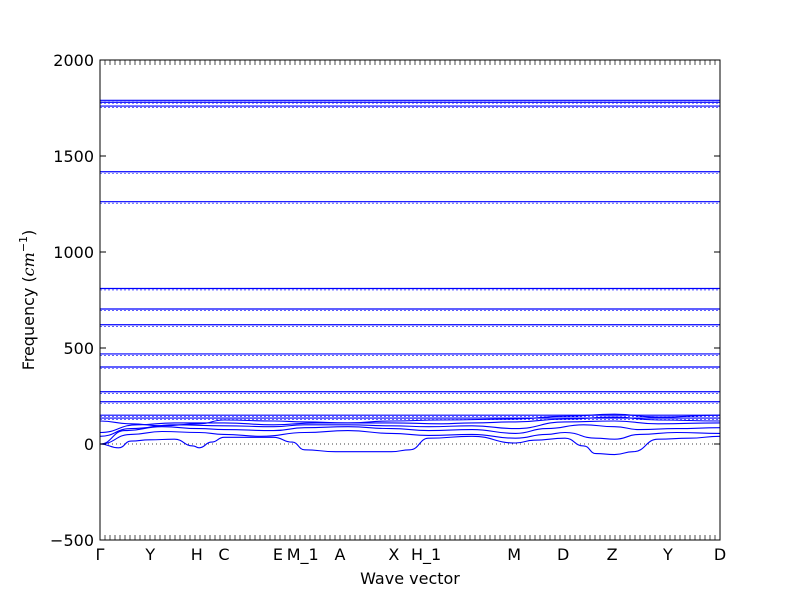 This screenshot has width=800, height=600. I want to click on x-tick-label: H_1, so click(426, 555).